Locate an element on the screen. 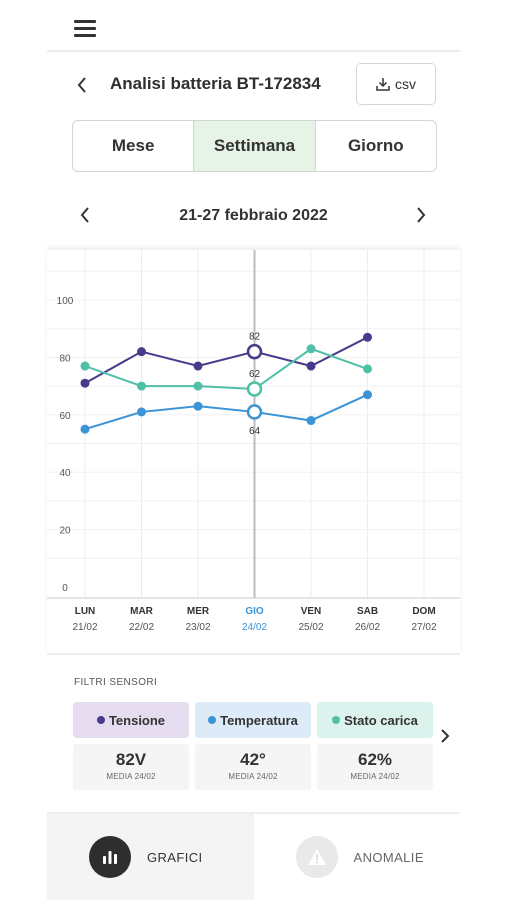 This screenshot has width=507, height=900. tab-label: GRAFICI is located at coordinates (175, 857).